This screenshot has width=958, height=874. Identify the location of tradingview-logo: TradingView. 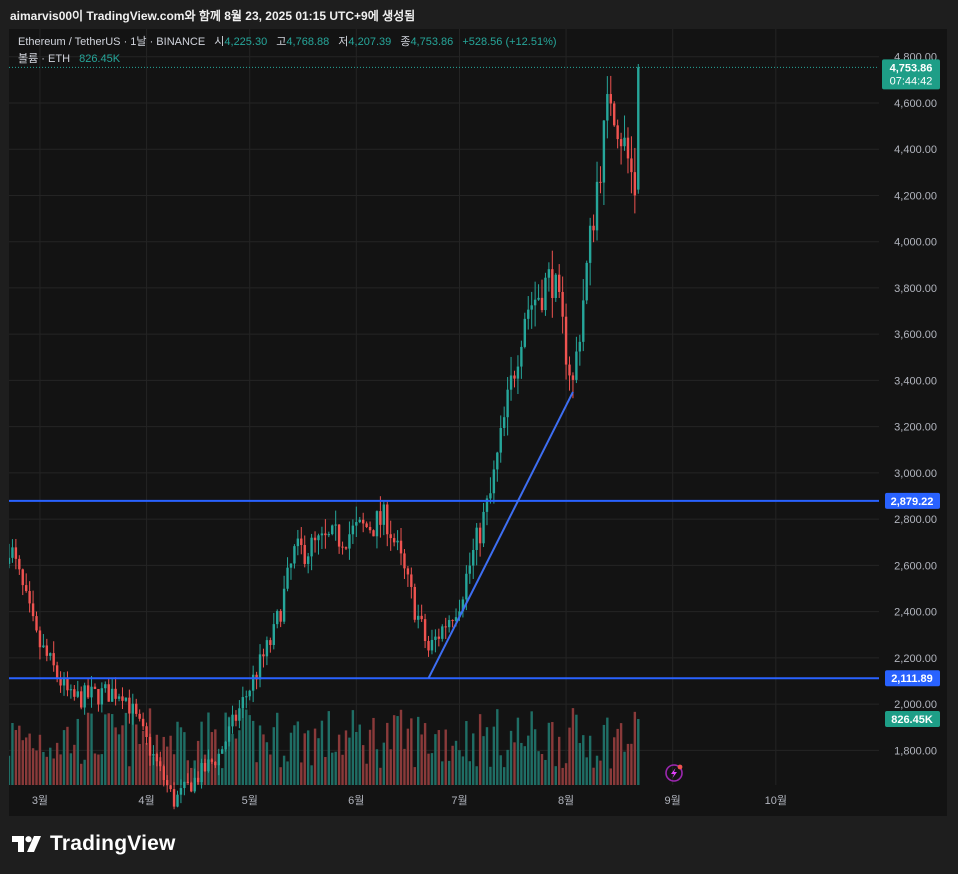
(94, 844).